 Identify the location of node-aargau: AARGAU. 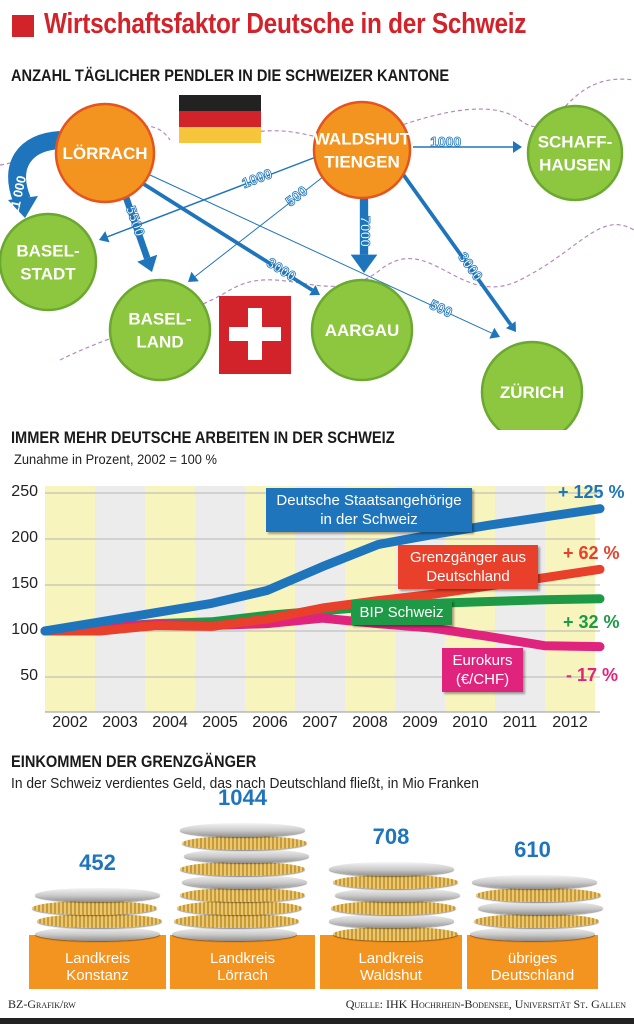
(362, 330).